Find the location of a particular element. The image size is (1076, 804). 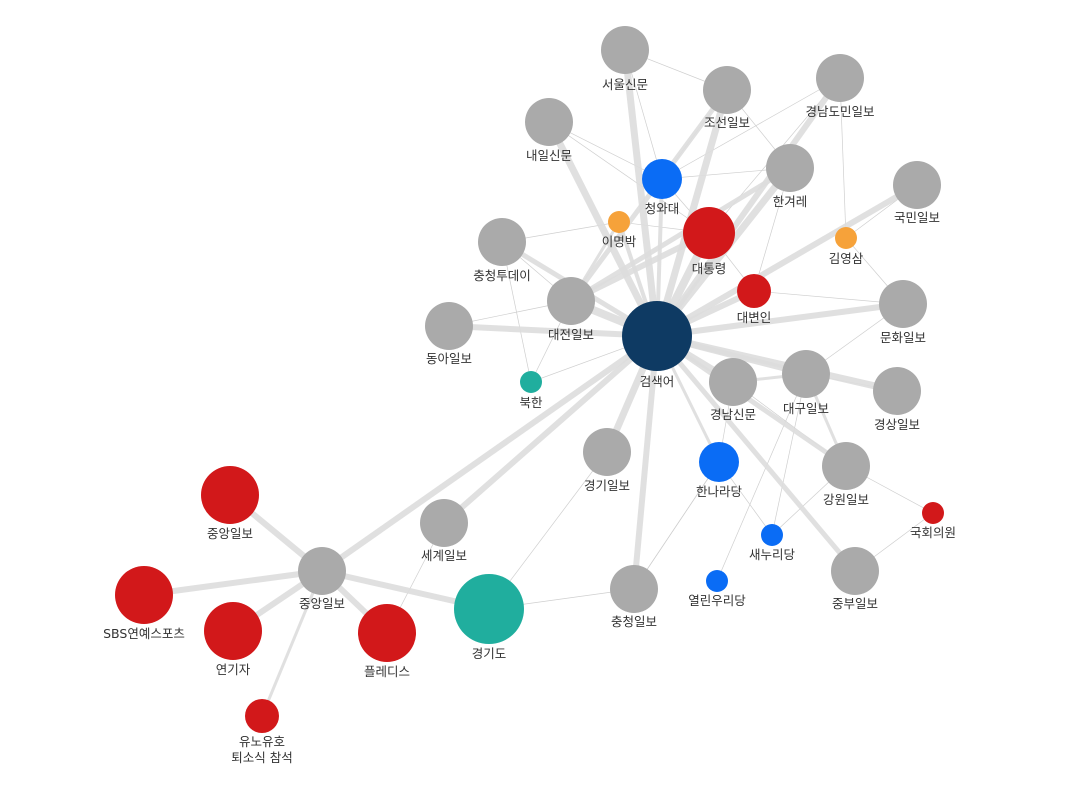

node-label: 새누리당 is located at coordinates (772, 554).